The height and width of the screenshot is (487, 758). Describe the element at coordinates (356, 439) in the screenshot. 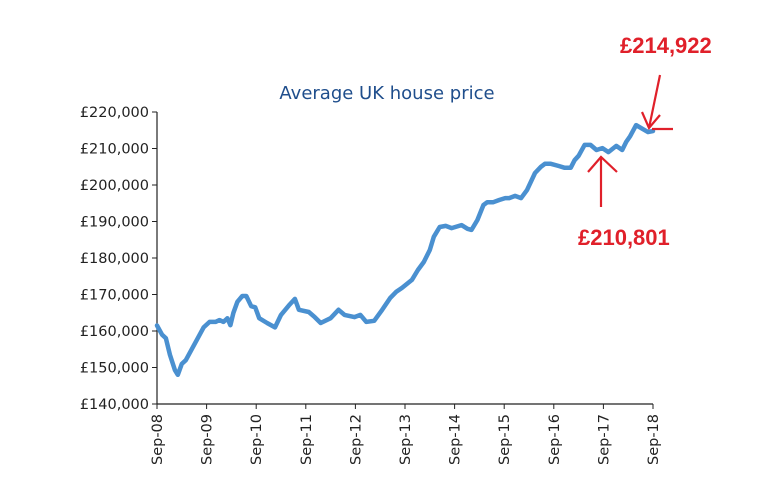

I see `x-tick-label: Sep-12` at that location.